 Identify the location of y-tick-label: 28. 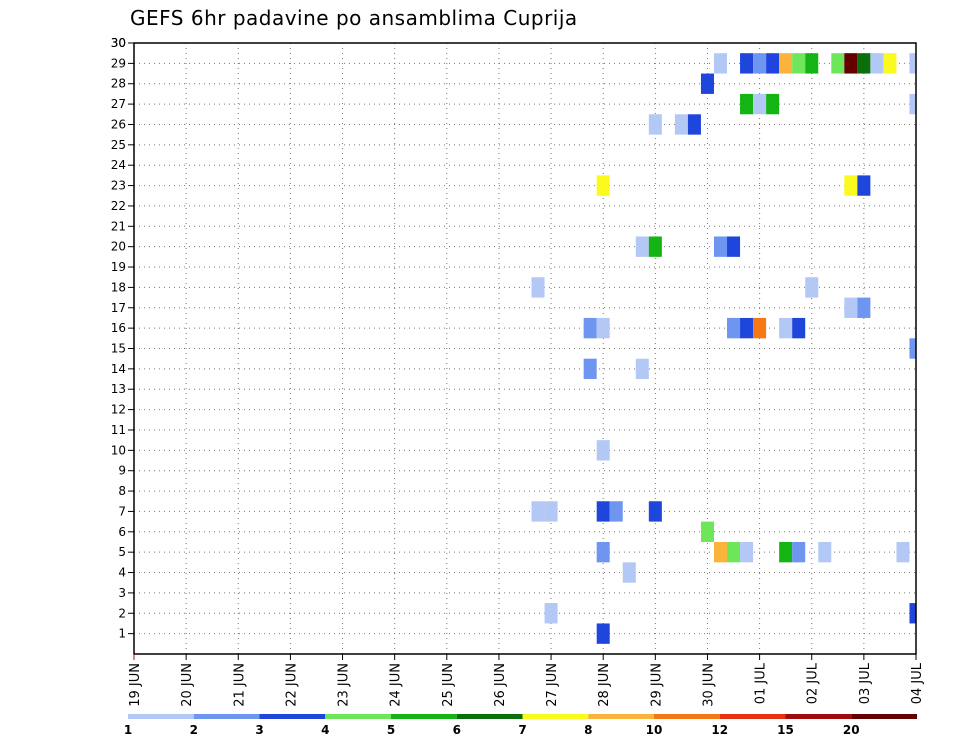
(118, 84).